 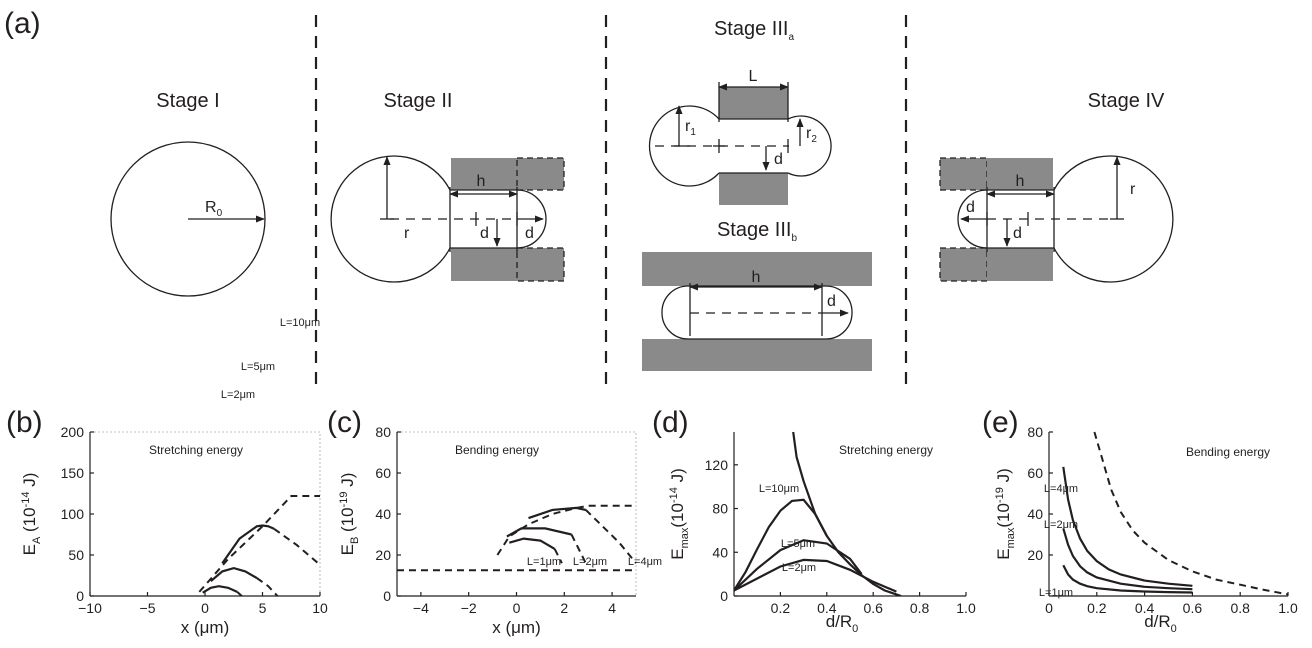 What do you see at coordinates (258, 367) in the screenshot?
I see `curve-label: L=5μm` at bounding box center [258, 367].